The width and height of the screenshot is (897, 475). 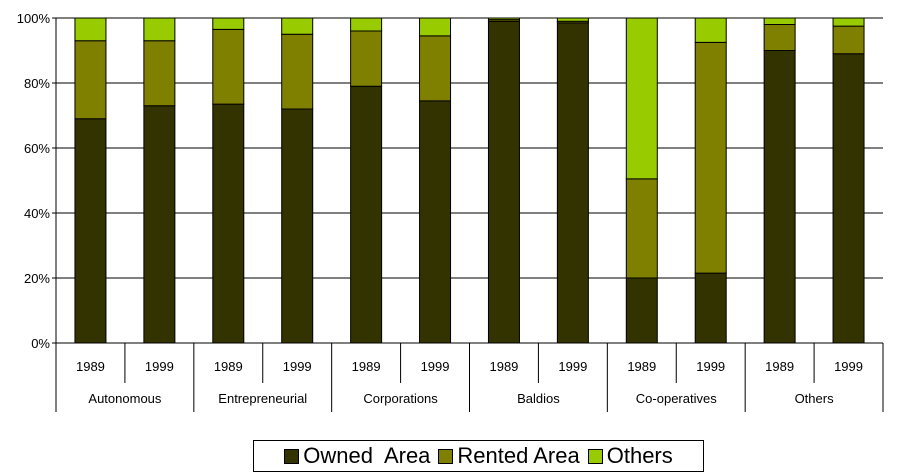 What do you see at coordinates (37, 278) in the screenshot?
I see `y-tick-label: 20%` at bounding box center [37, 278].